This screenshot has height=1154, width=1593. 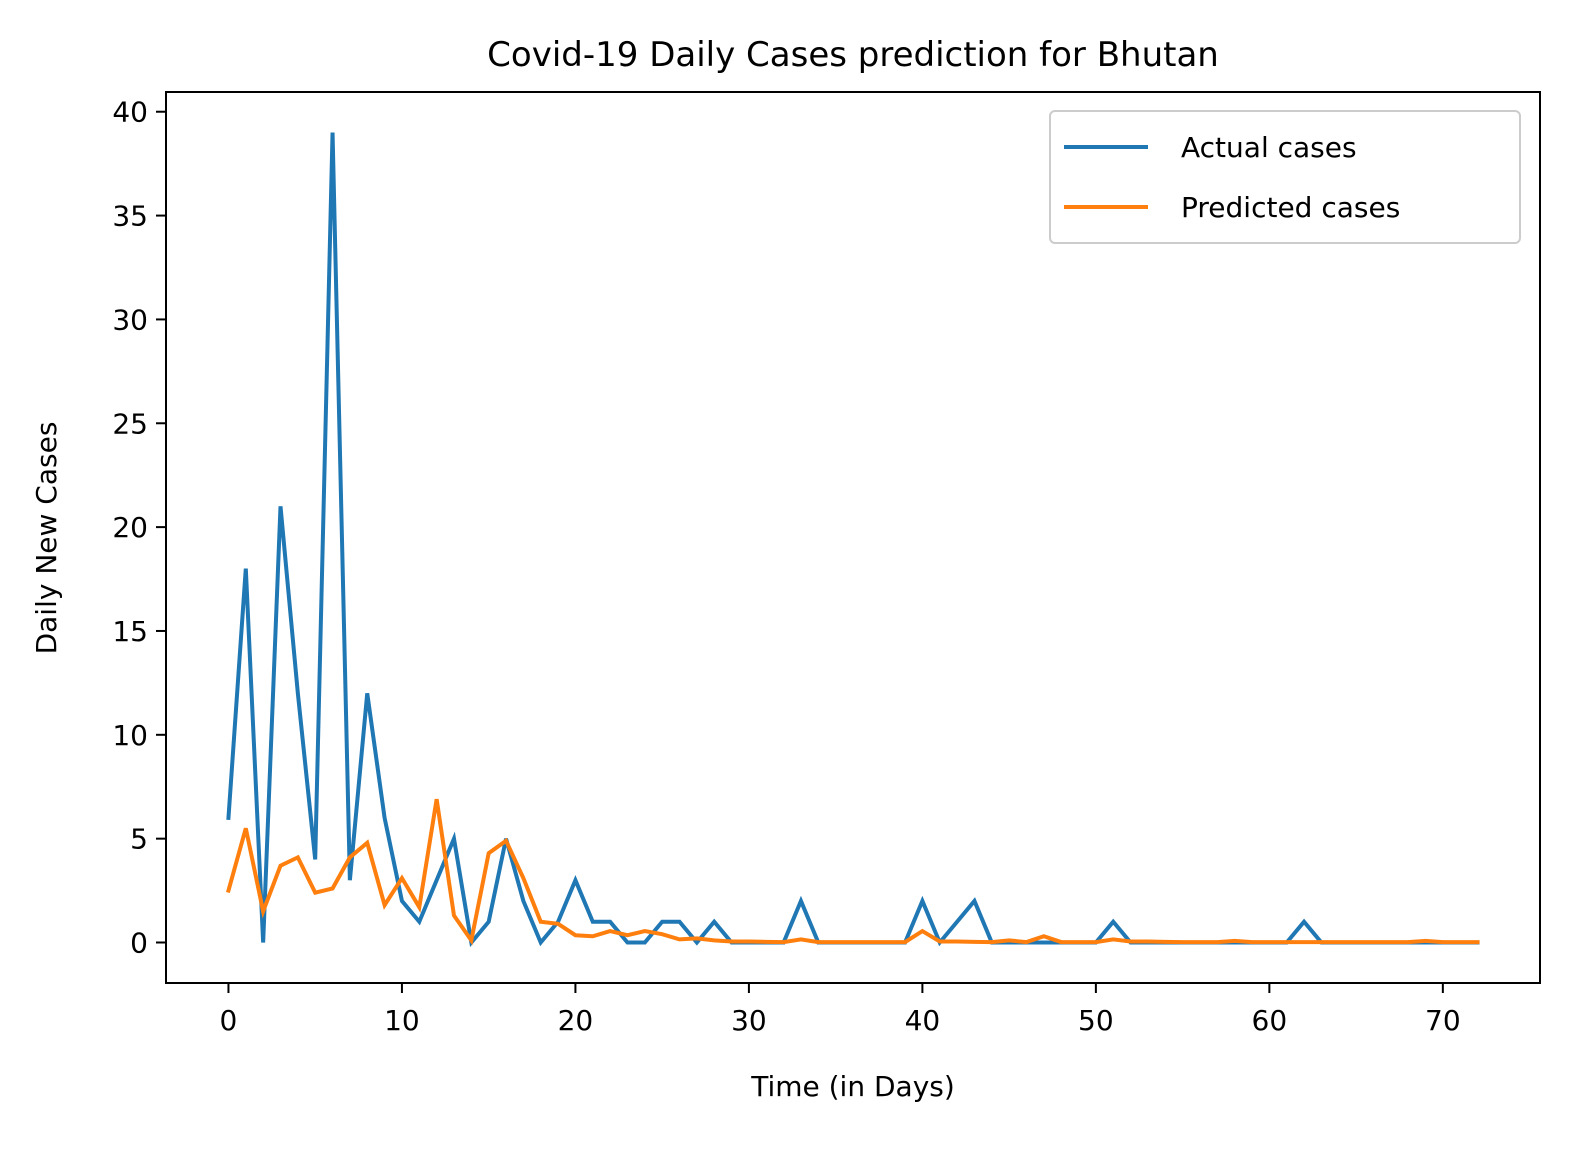 I want to click on legend-label-predicted-cases: Predicted cases, so click(x=1290, y=207).